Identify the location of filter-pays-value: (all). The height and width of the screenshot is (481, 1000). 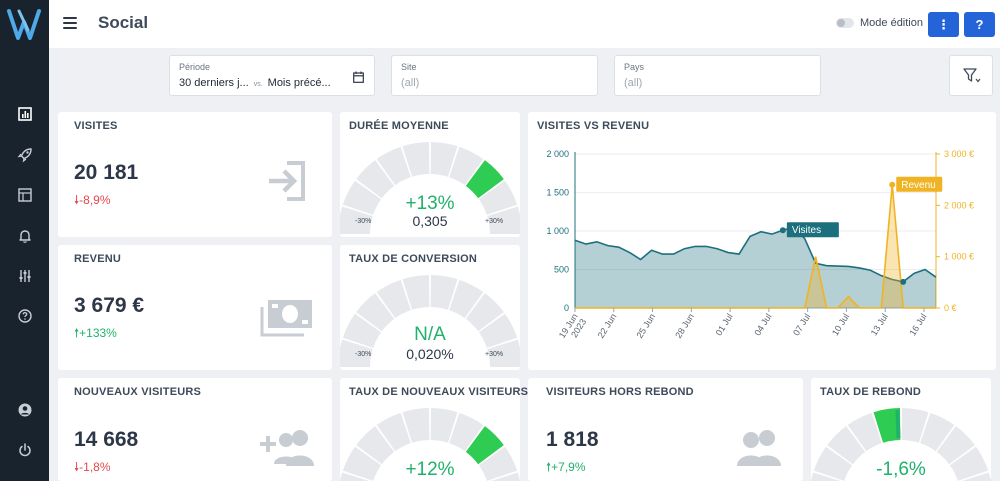
(633, 83).